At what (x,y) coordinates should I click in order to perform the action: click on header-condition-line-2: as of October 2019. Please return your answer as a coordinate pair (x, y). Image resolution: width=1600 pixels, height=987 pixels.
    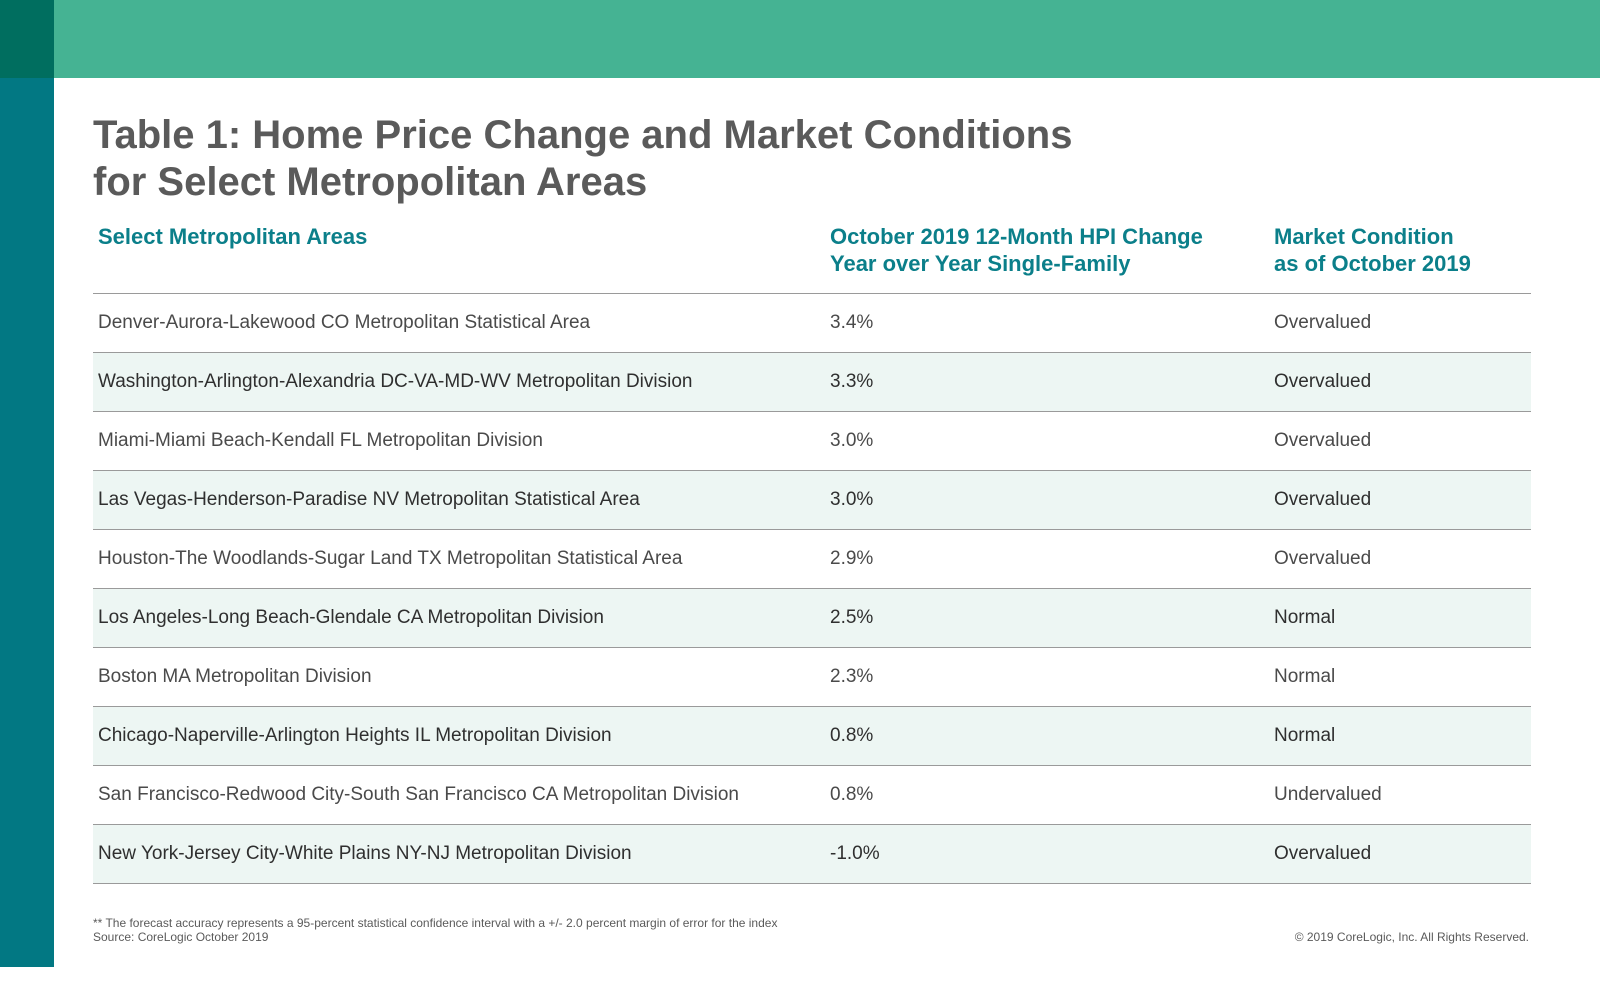
    Looking at the image, I should click on (1372, 263).